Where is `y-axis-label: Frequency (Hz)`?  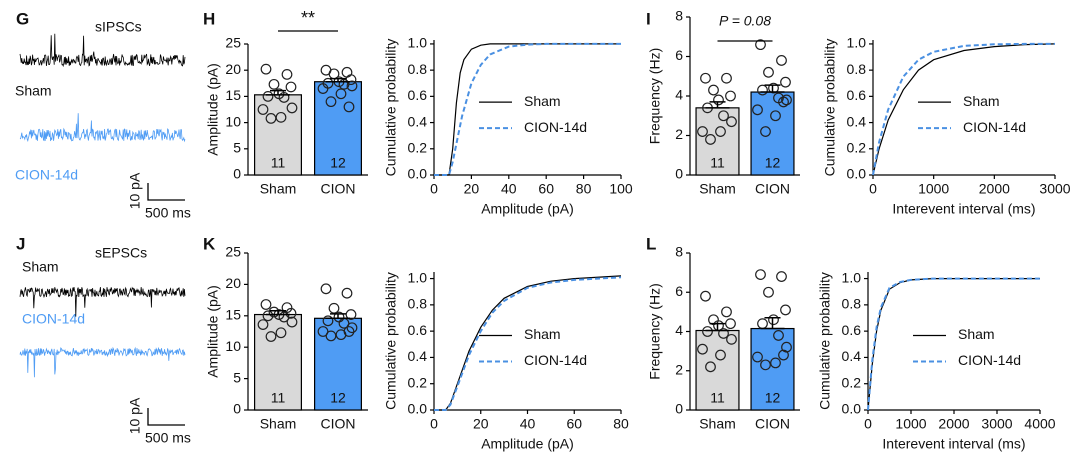 y-axis-label: Frequency (Hz) is located at coordinates (655, 331).